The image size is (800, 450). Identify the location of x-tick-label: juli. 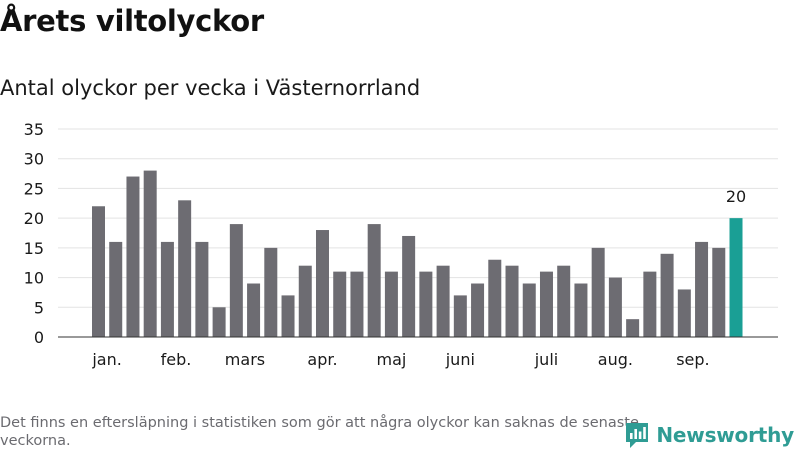
(546, 359).